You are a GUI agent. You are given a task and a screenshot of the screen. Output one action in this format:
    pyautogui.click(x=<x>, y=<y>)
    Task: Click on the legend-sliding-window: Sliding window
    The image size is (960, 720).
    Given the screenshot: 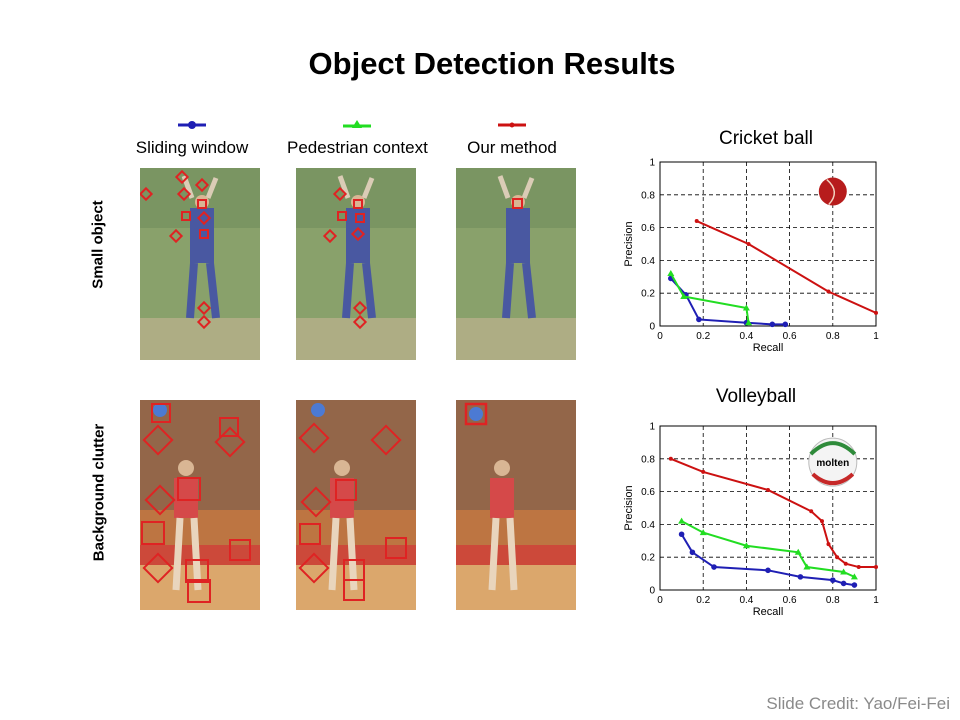 What is the action you would take?
    pyautogui.click(x=192, y=138)
    